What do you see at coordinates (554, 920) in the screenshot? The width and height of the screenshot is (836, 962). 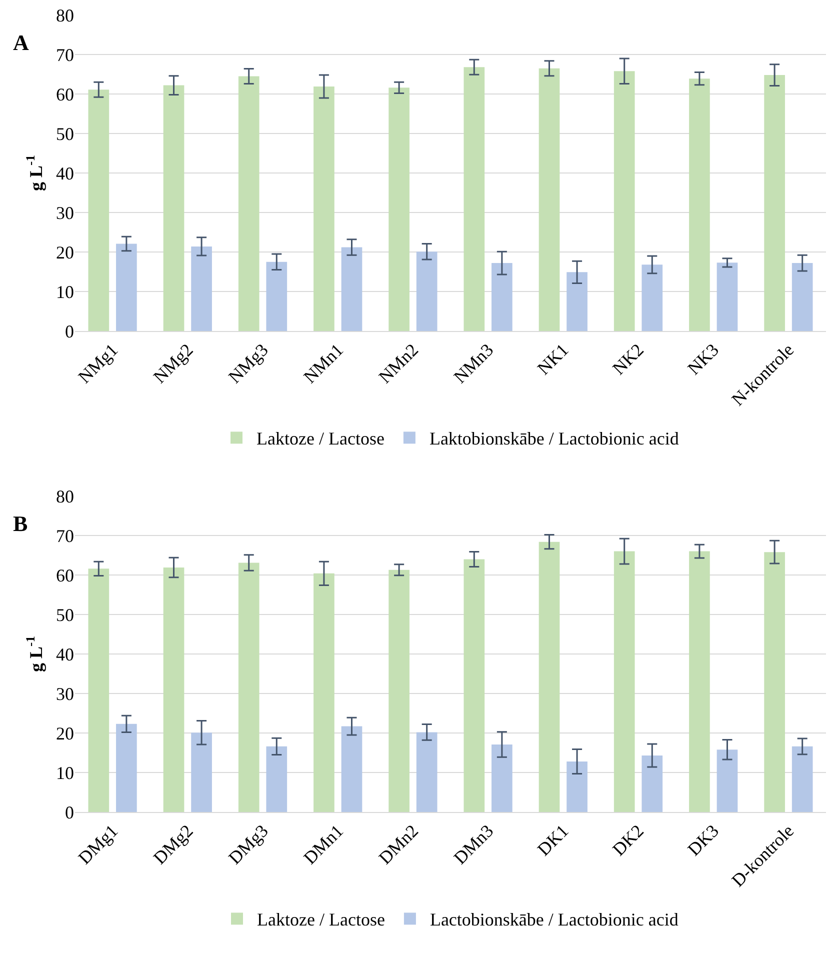 I see `legend-label: Lactobionskābe / Lactobionic acid` at bounding box center [554, 920].